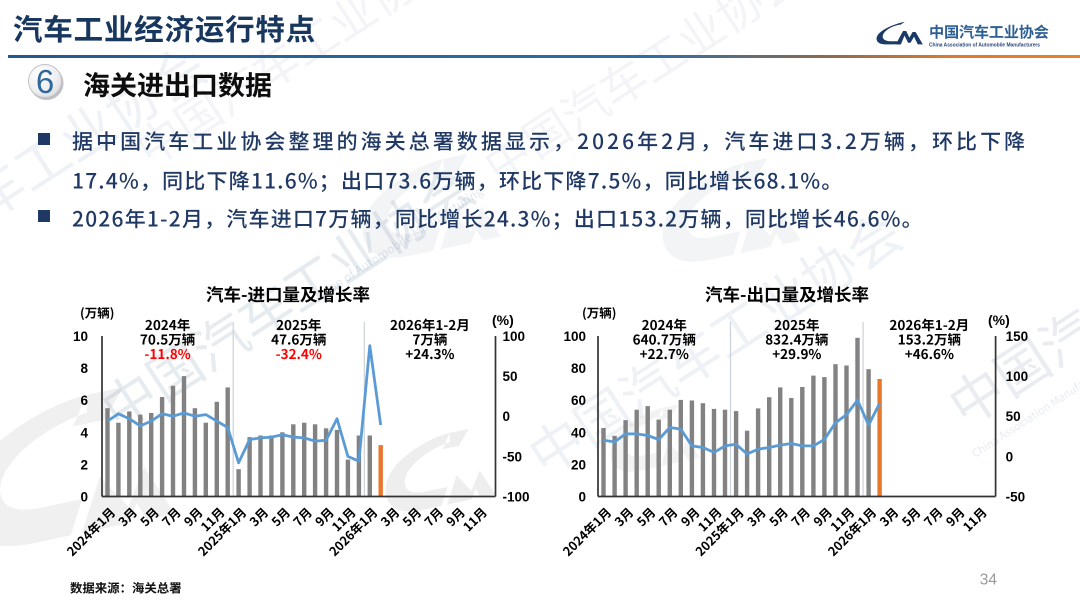 Image resolution: width=1080 pixels, height=607 pixels. What do you see at coordinates (84, 368) in the screenshot?
I see `svg-text: 8` at bounding box center [84, 368].